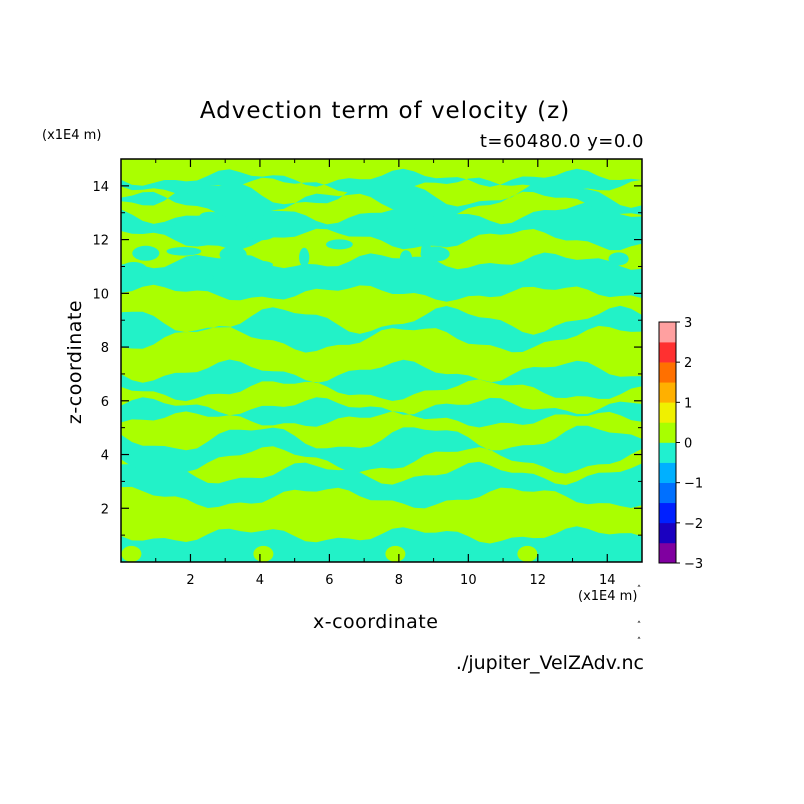 This screenshot has width=804, height=804. I want to click on colorbar-tick-label: 0, so click(688, 444).